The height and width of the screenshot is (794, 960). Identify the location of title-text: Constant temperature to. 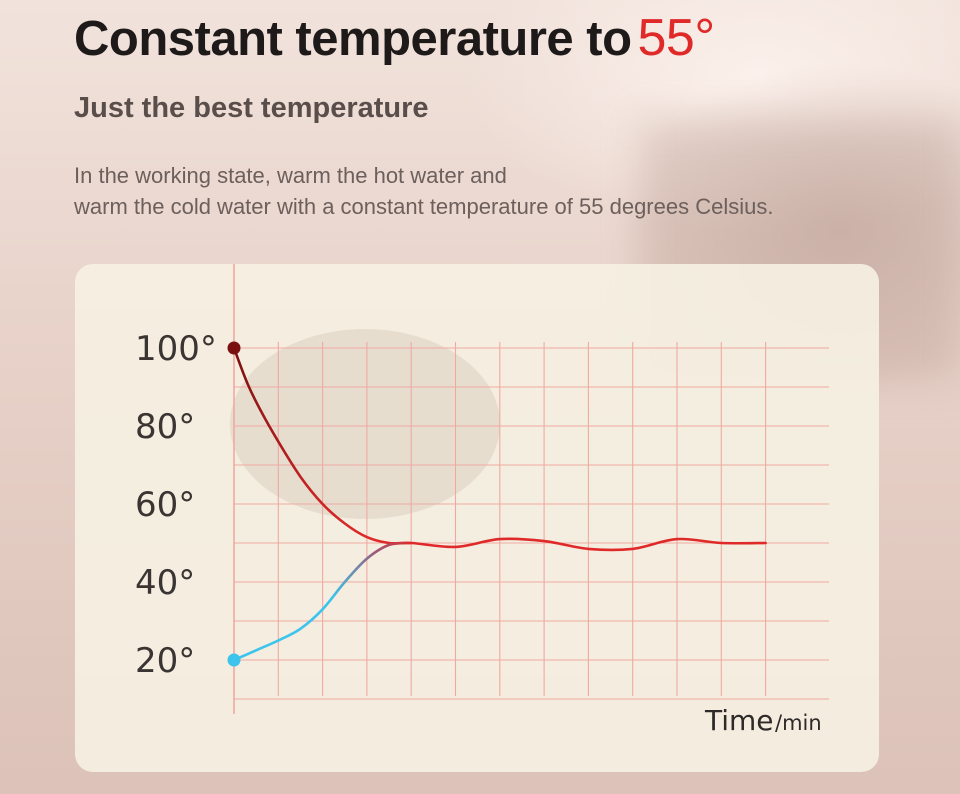
(353, 39).